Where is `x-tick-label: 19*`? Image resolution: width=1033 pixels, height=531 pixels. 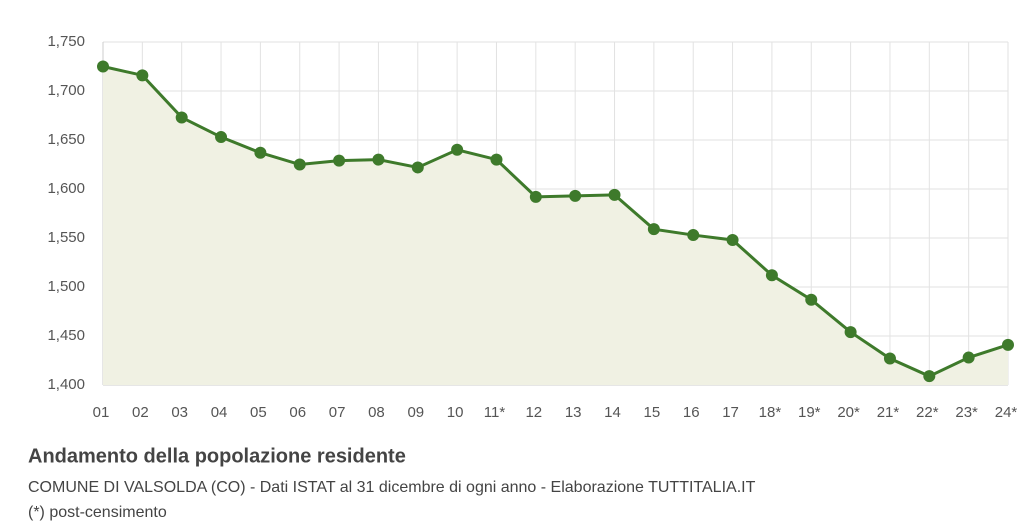 x-tick-label: 19* is located at coordinates (809, 412).